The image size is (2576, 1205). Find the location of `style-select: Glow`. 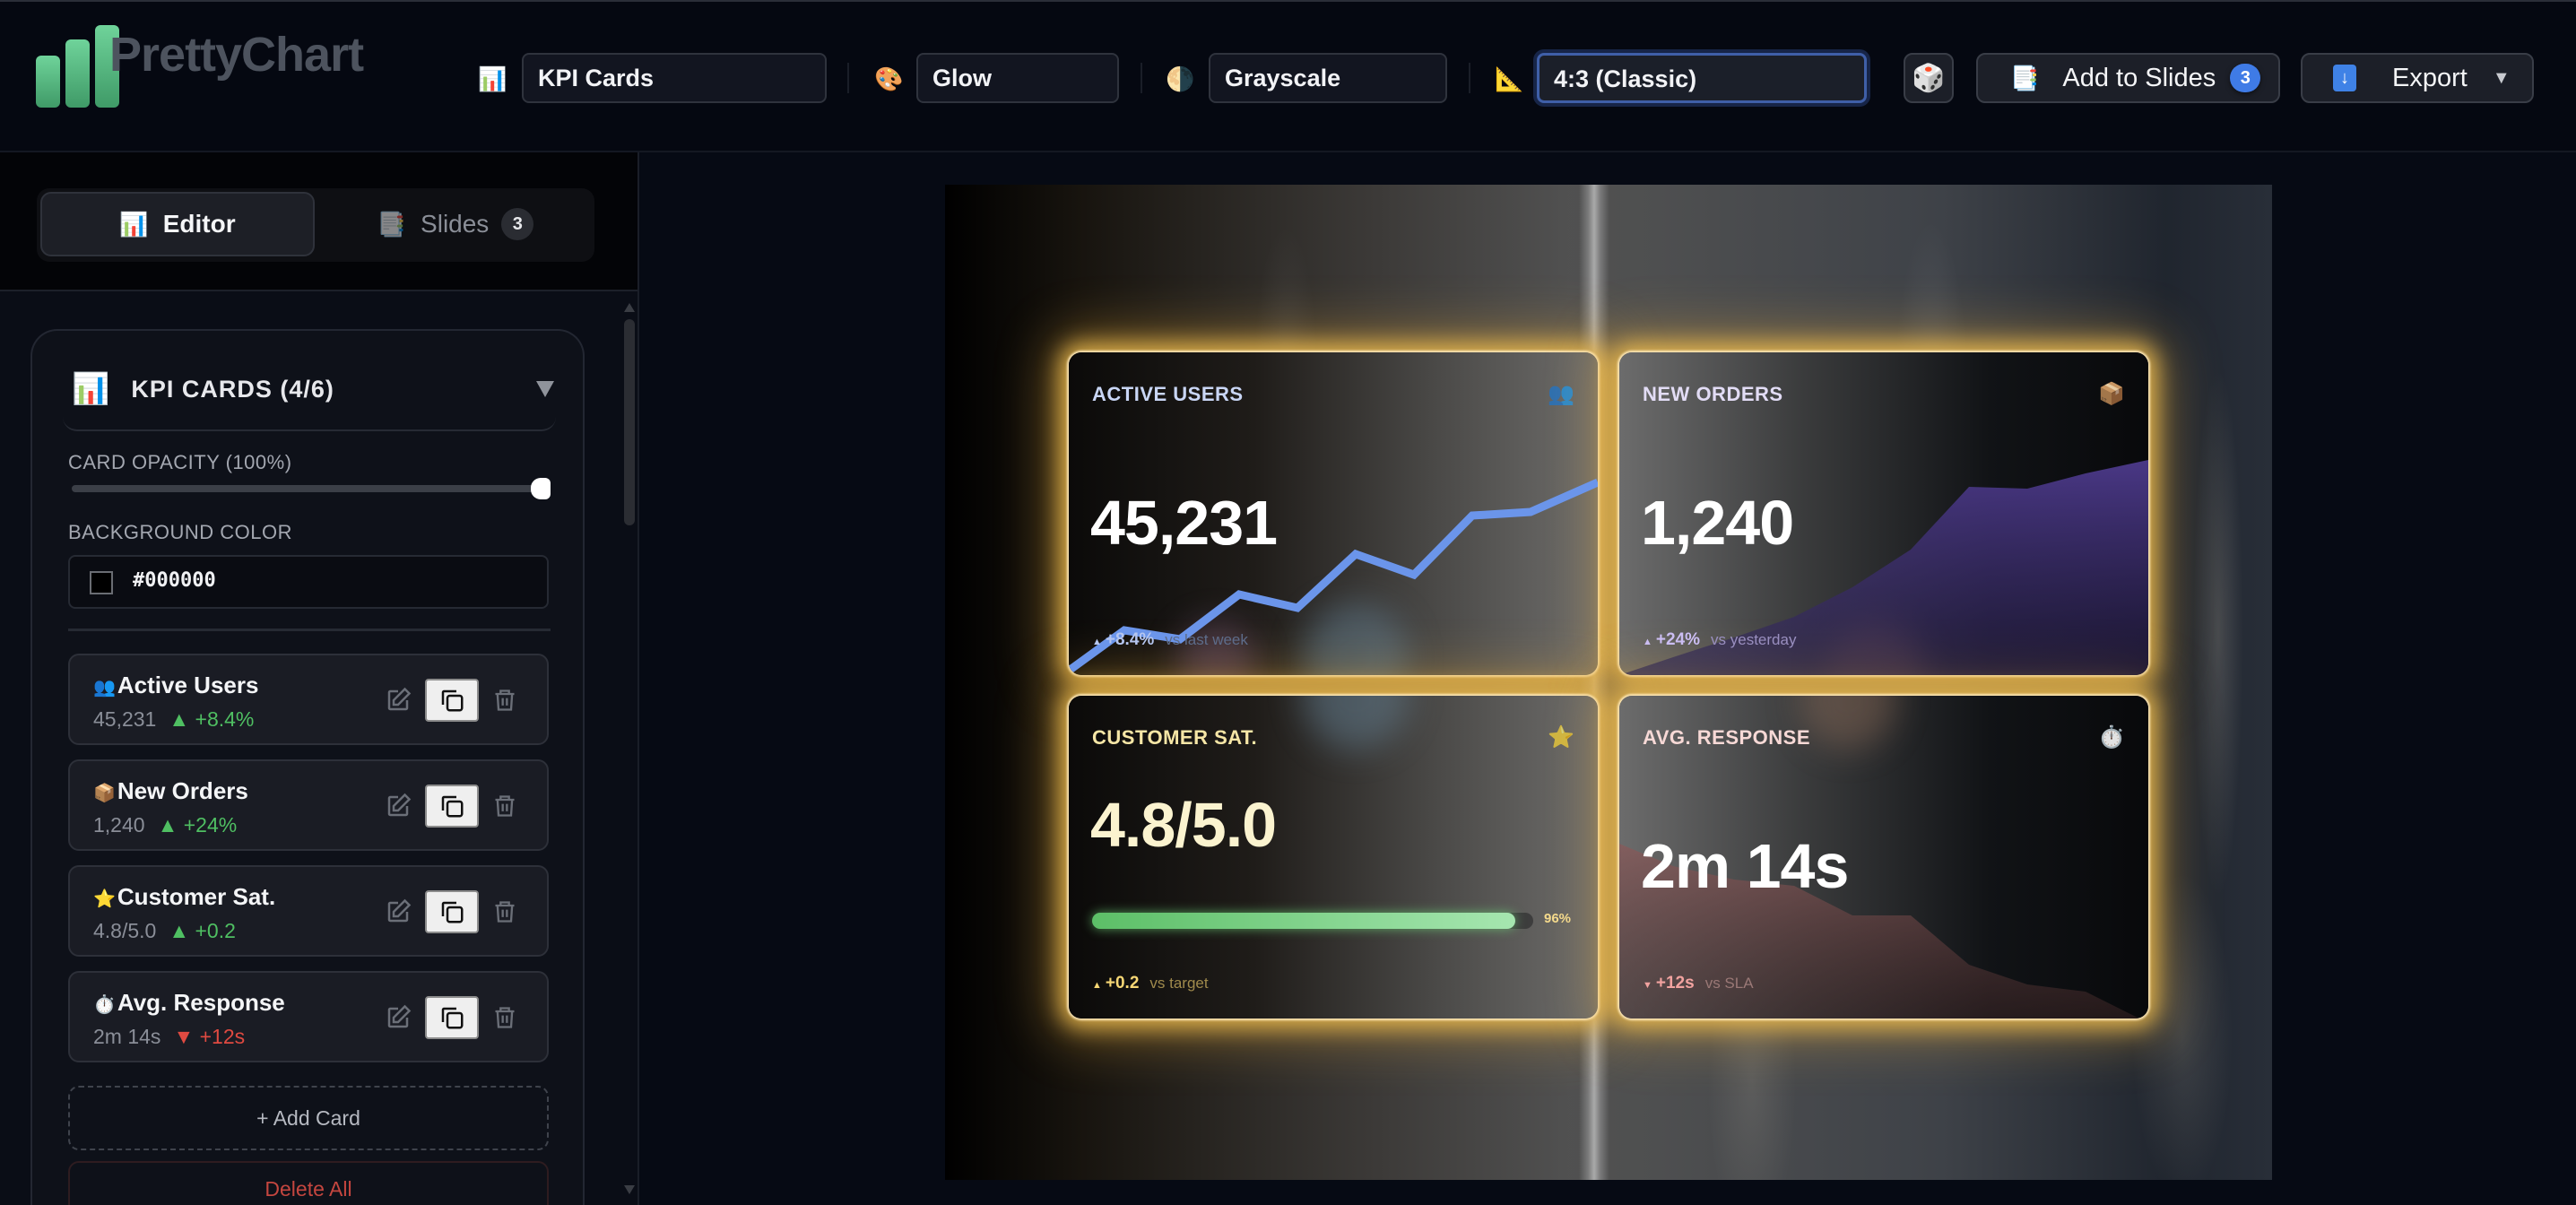

style-select: Glow is located at coordinates (1017, 78).